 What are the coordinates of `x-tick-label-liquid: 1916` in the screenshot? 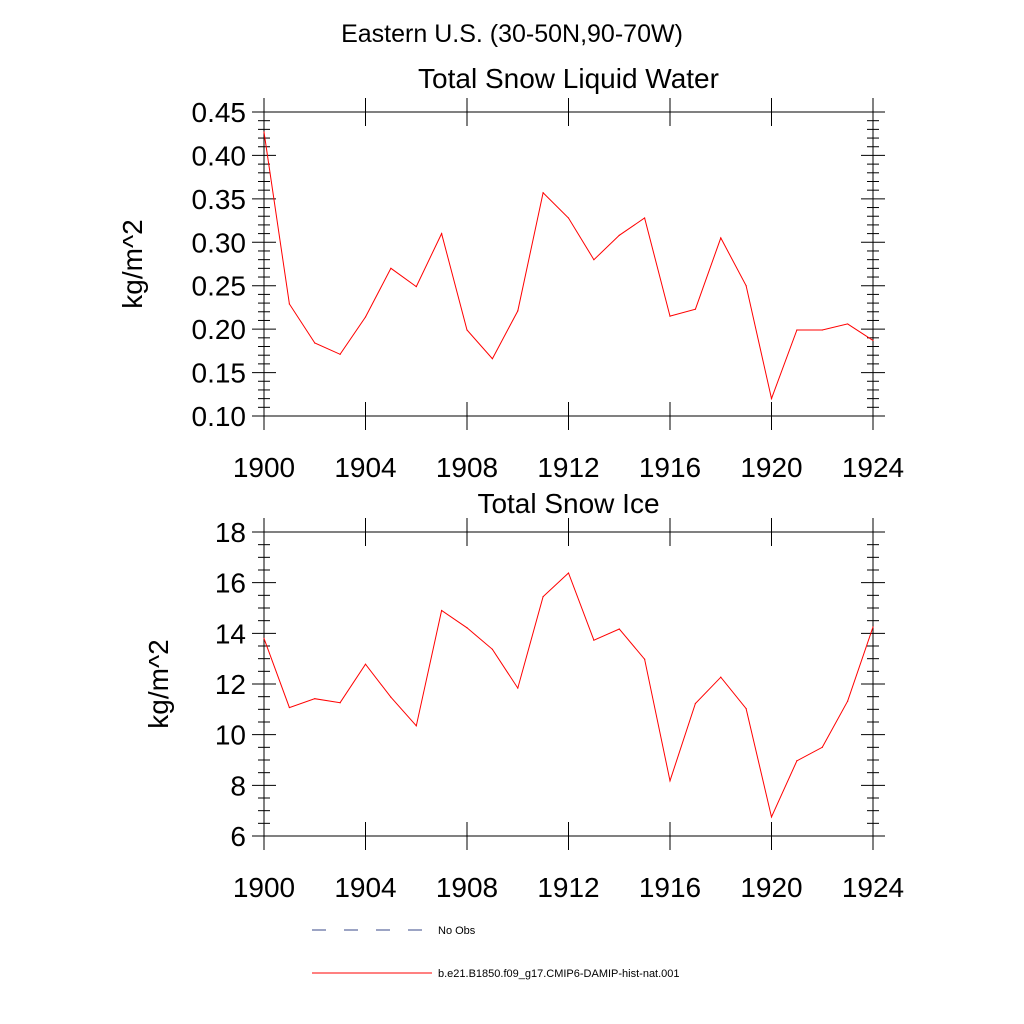 It's located at (670, 467).